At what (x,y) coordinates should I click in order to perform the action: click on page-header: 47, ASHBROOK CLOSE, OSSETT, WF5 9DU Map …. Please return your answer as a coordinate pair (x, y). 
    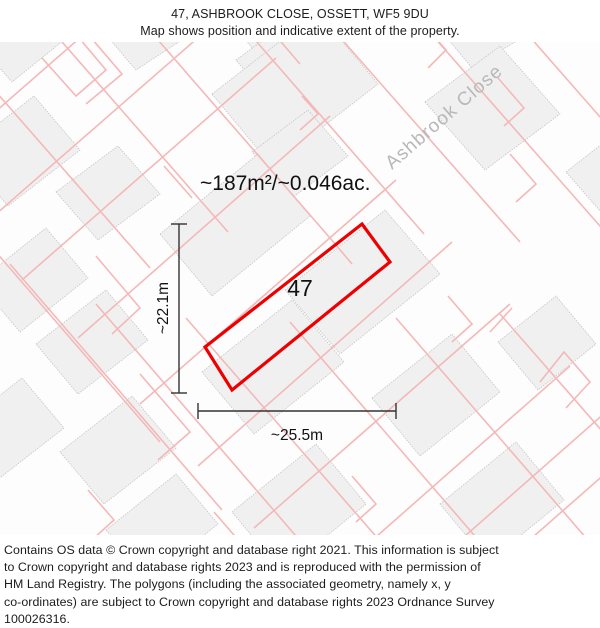
    Looking at the image, I should click on (300, 20).